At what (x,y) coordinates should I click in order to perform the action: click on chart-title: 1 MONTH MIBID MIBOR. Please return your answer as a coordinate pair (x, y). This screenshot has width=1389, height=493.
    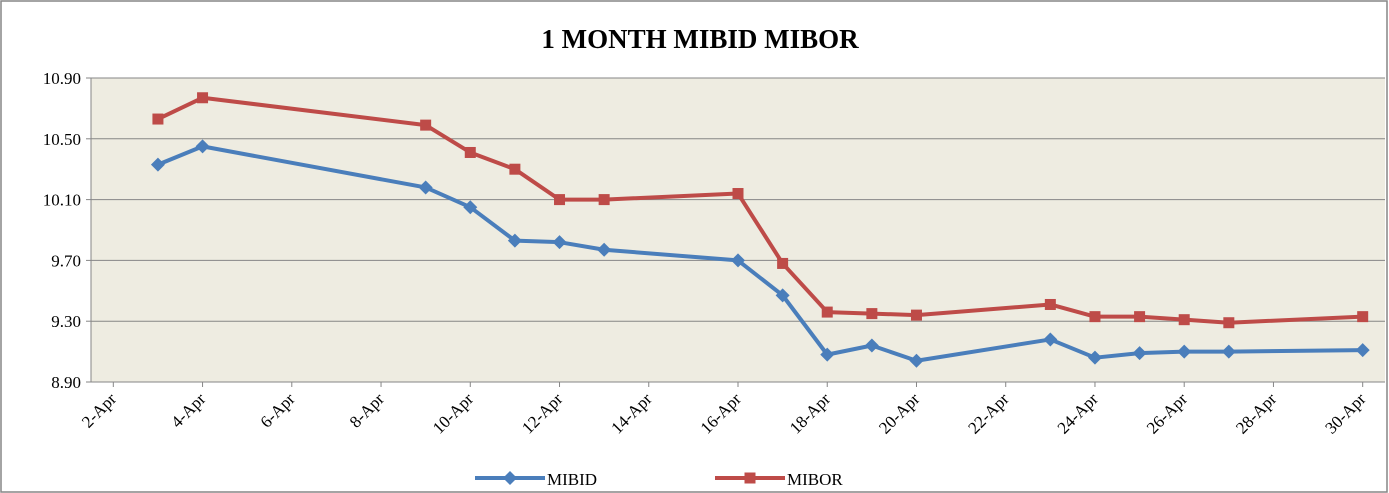
    Looking at the image, I should click on (700, 39).